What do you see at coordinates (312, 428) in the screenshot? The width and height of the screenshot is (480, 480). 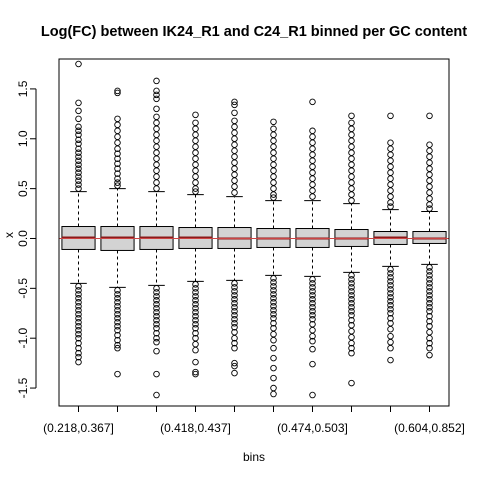 I see `x-tick-label: (0.474,0.503]` at bounding box center [312, 428].